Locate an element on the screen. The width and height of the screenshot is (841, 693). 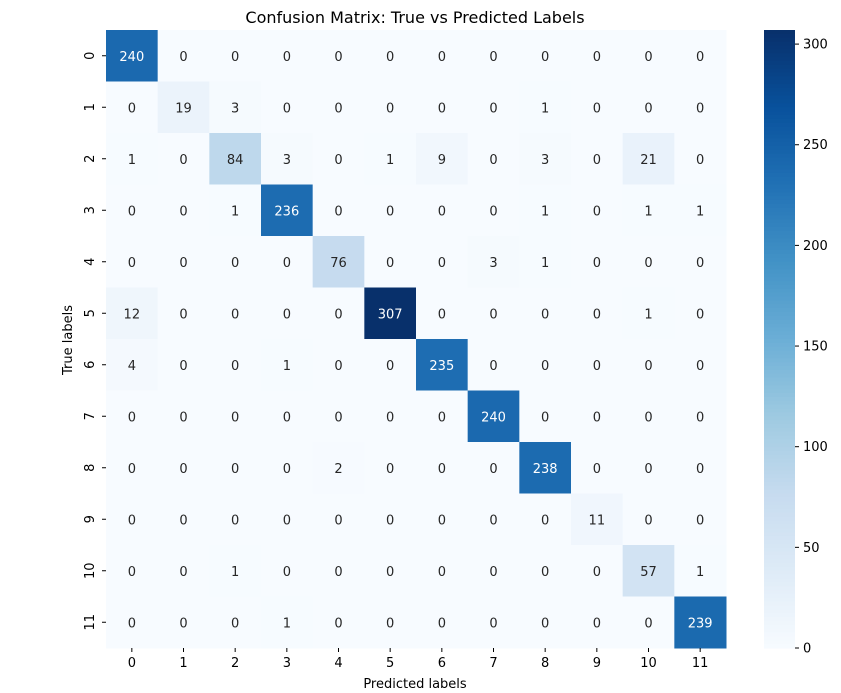
cell-value-label: 9 is located at coordinates (442, 160).